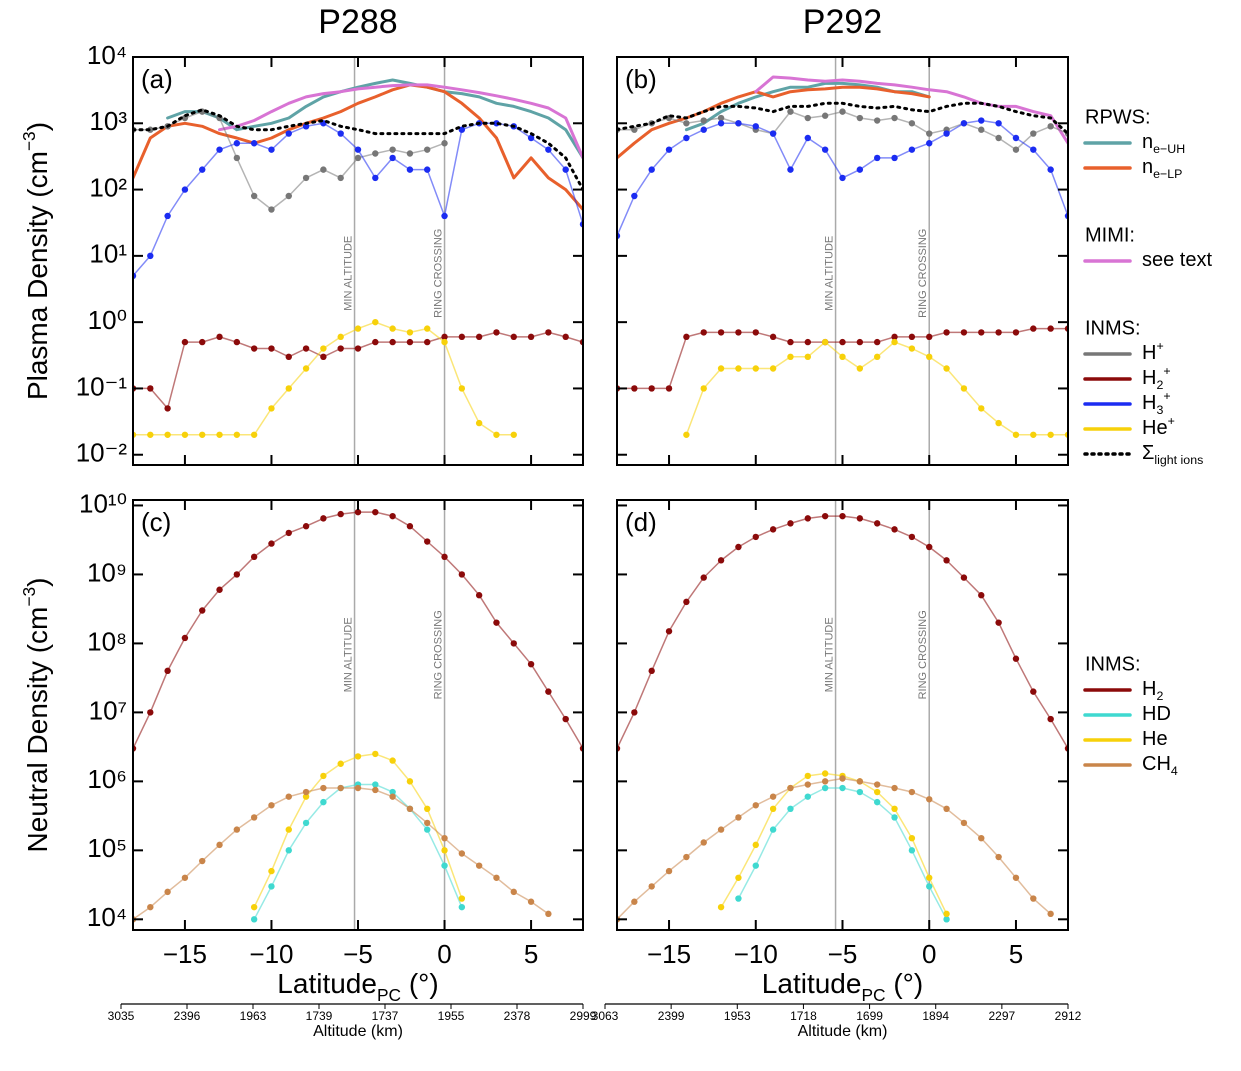 The height and width of the screenshot is (1071, 1241). What do you see at coordinates (842, 22) in the screenshot?
I see `panel-title: P292` at bounding box center [842, 22].